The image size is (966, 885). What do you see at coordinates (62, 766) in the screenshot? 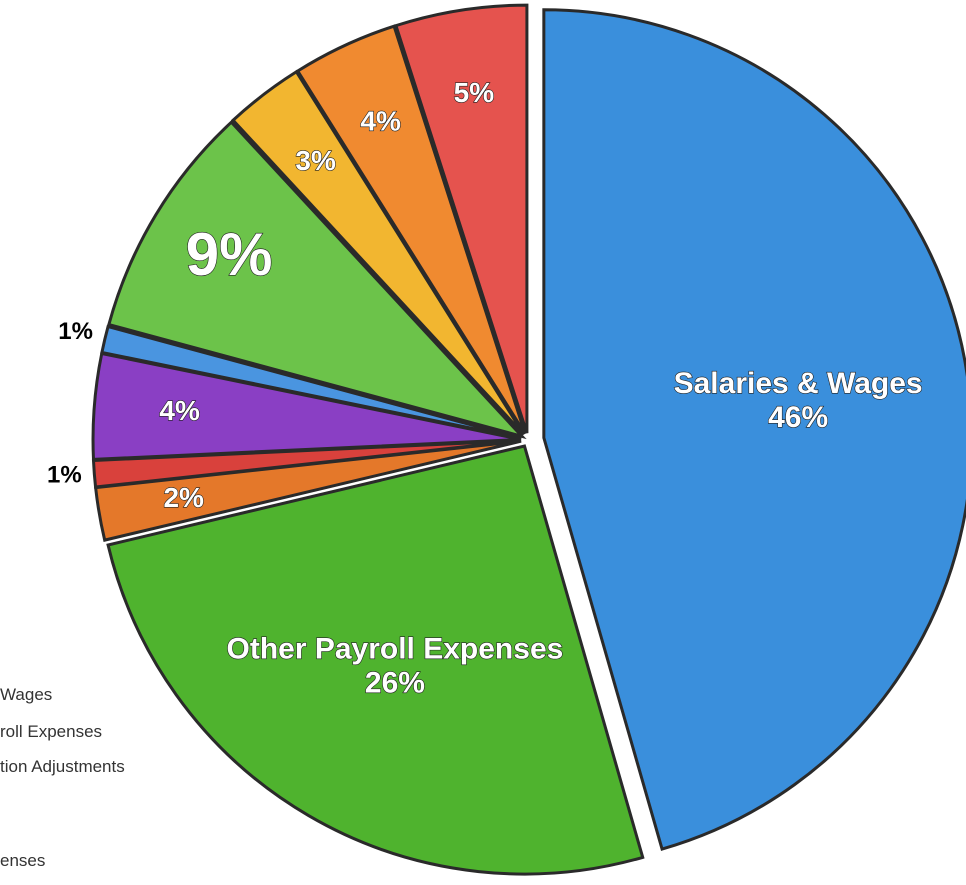
I see `legend-text: tion Adjustments` at bounding box center [62, 766].